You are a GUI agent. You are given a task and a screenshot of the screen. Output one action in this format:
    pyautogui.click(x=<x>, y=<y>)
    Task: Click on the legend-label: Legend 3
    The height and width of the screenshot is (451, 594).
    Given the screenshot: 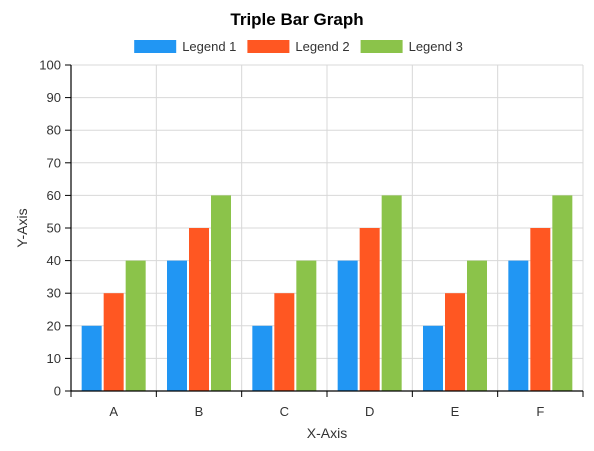 What is the action you would take?
    pyautogui.click(x=436, y=46)
    